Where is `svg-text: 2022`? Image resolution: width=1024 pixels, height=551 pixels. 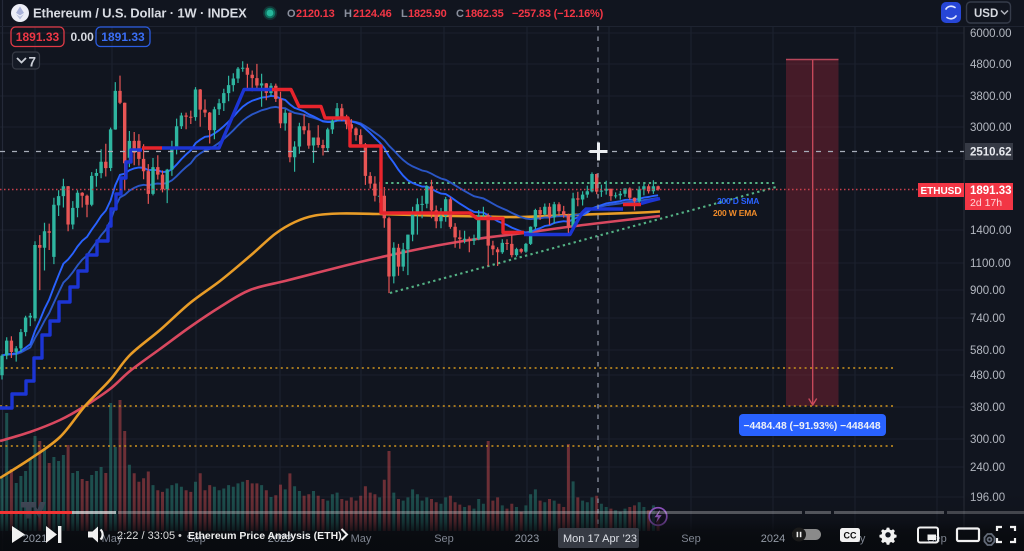
svg-text: 2022 is located at coordinates (280, 539).